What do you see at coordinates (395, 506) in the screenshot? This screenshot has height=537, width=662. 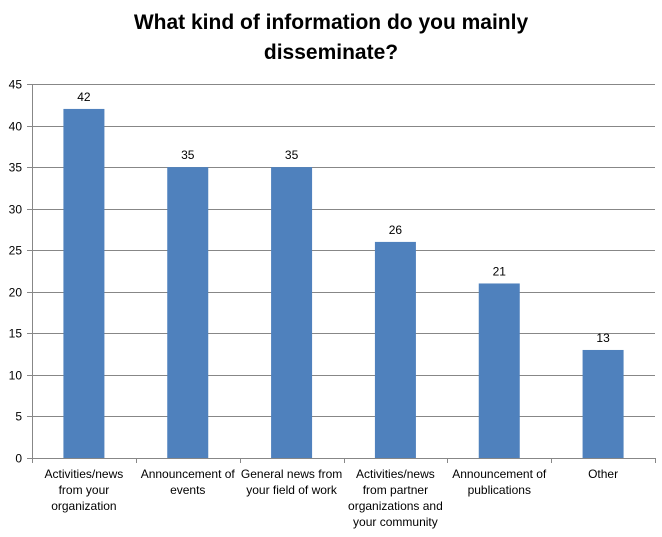 I see `x-category-label-line: organizations and` at bounding box center [395, 506].